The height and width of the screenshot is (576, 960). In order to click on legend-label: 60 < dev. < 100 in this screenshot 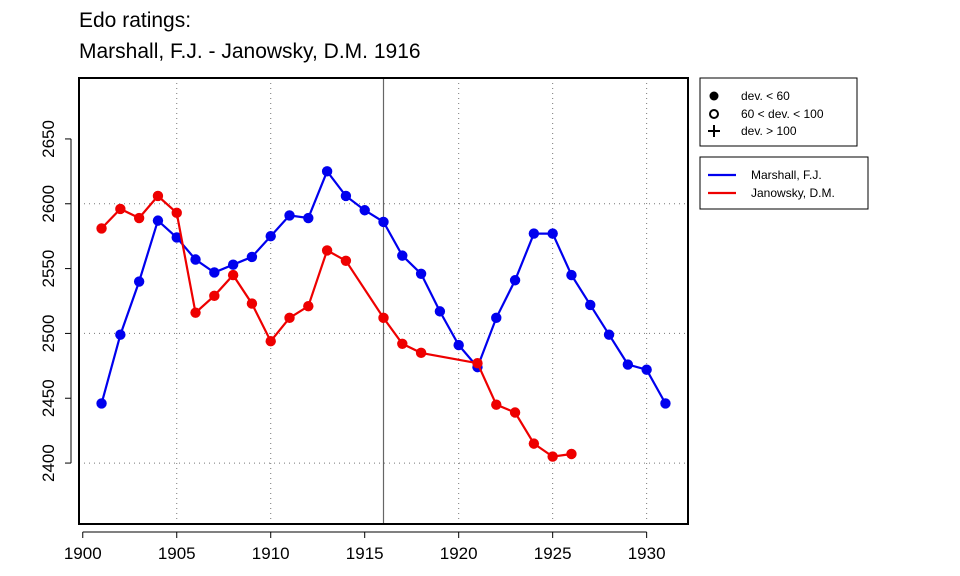, I will do `click(782, 114)`.